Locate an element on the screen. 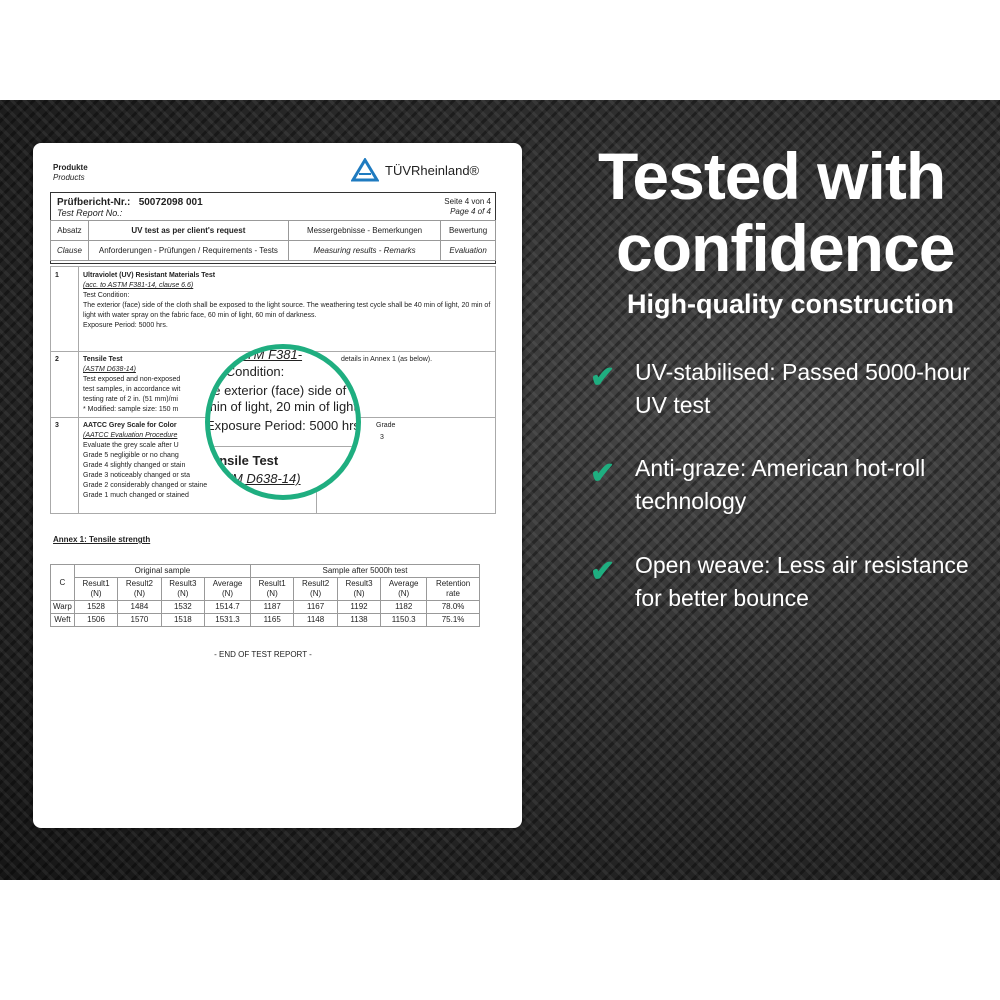  item-text: Exposure Period: 5000 hrs. is located at coordinates (125, 325).